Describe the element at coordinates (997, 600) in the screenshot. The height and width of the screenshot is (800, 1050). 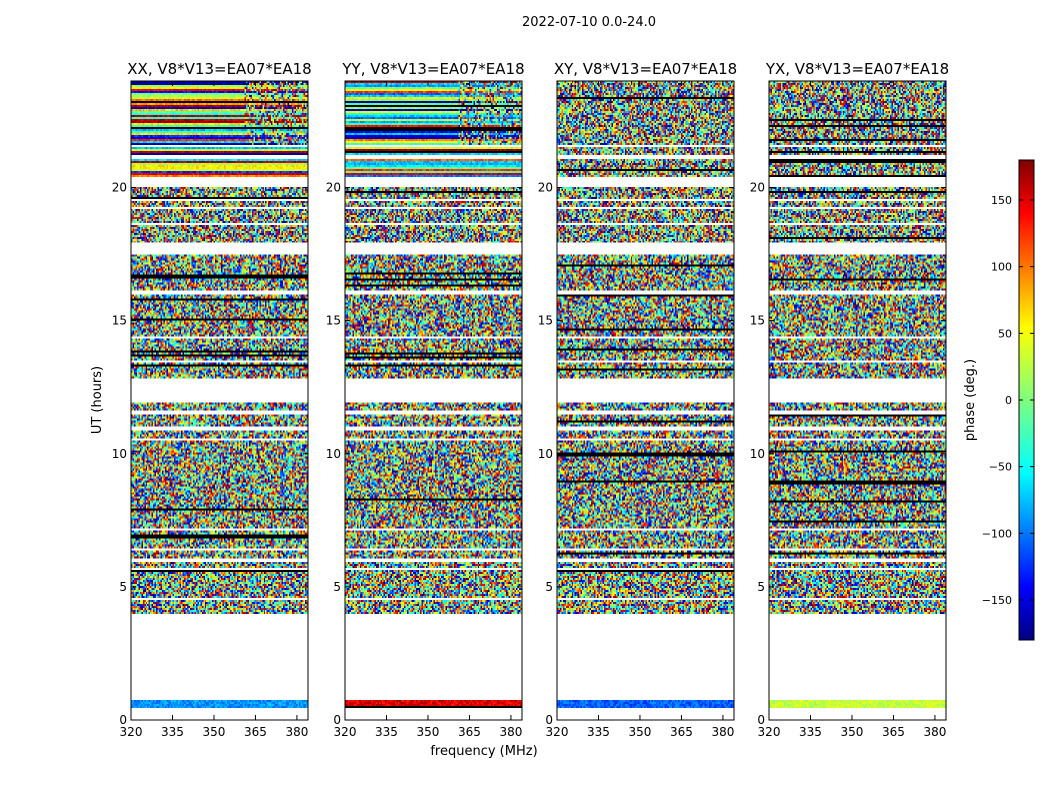
I see `colorbar-tick-label: −150` at that location.